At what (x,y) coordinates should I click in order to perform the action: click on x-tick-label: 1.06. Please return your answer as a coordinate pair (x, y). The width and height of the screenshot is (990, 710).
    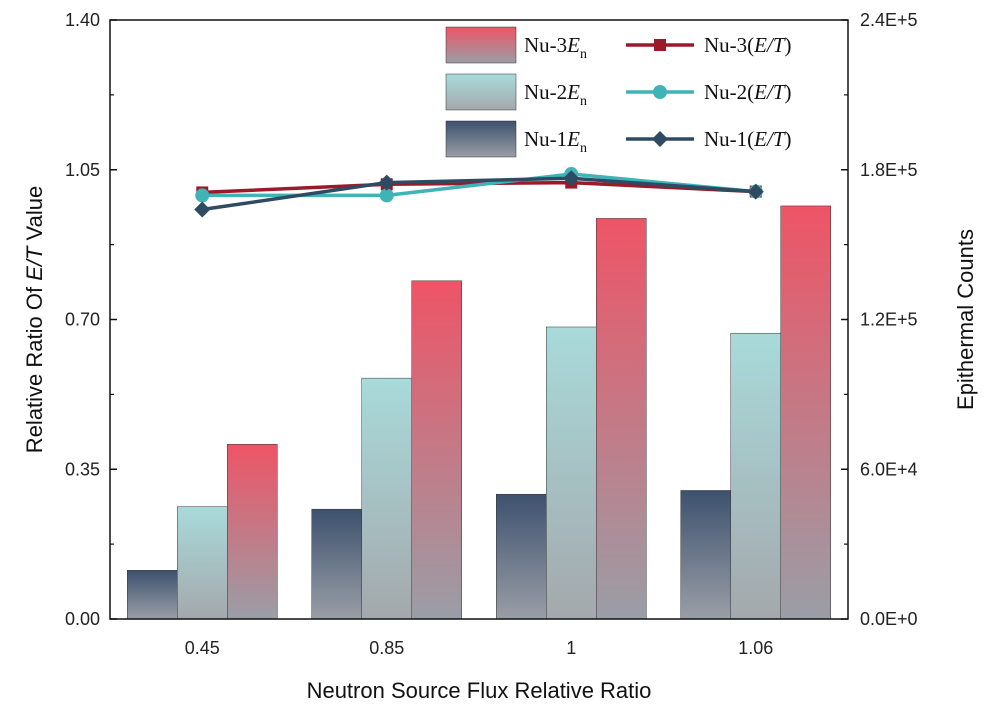
    Looking at the image, I should click on (755, 648).